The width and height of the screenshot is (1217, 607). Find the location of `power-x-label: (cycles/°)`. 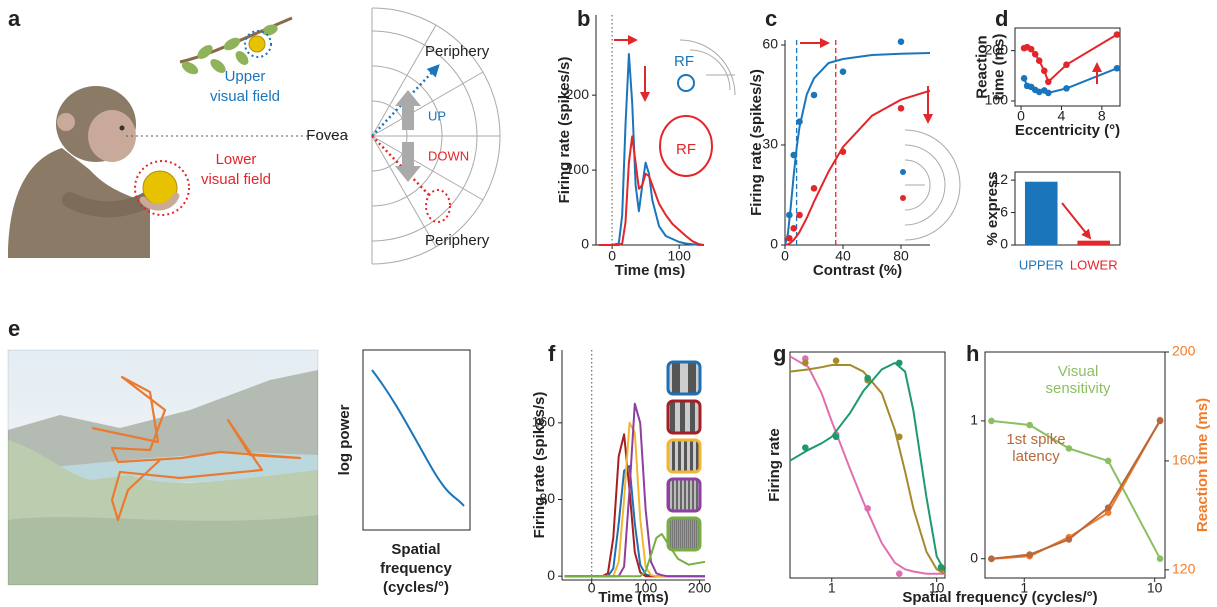

power-x-label: (cycles/°) is located at coordinates (416, 587).